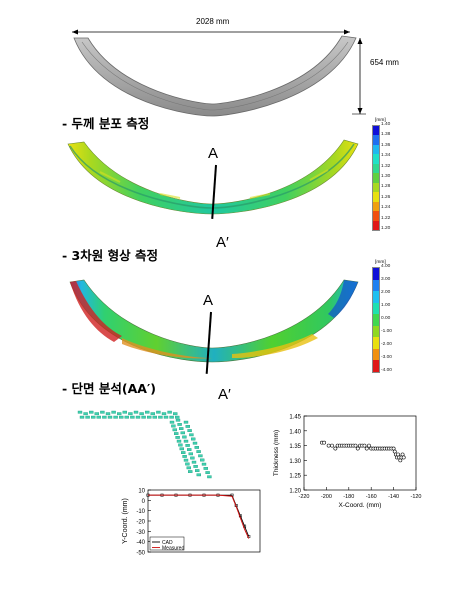 This screenshot has width=468, height=590. I want to click on width-label: 2028 mm, so click(213, 21).